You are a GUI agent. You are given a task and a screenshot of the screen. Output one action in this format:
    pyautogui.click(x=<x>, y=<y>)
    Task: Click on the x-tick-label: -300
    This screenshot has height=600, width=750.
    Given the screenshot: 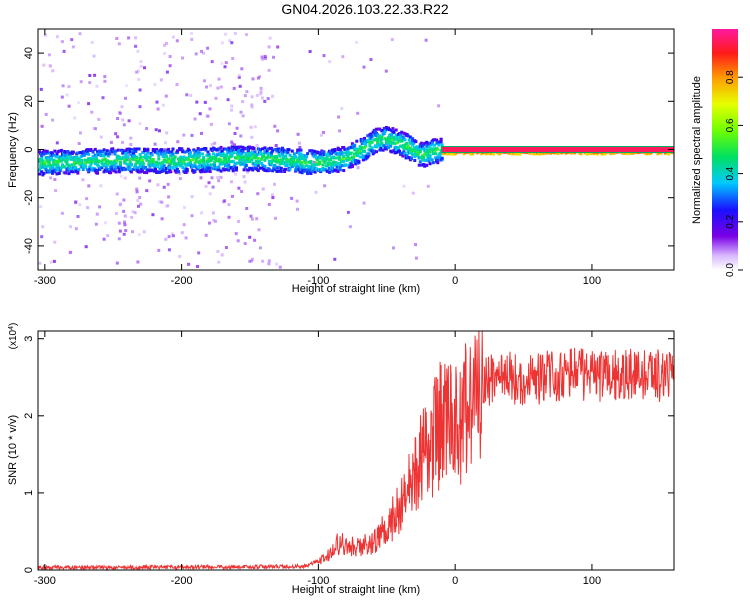 What is the action you would take?
    pyautogui.click(x=45, y=281)
    